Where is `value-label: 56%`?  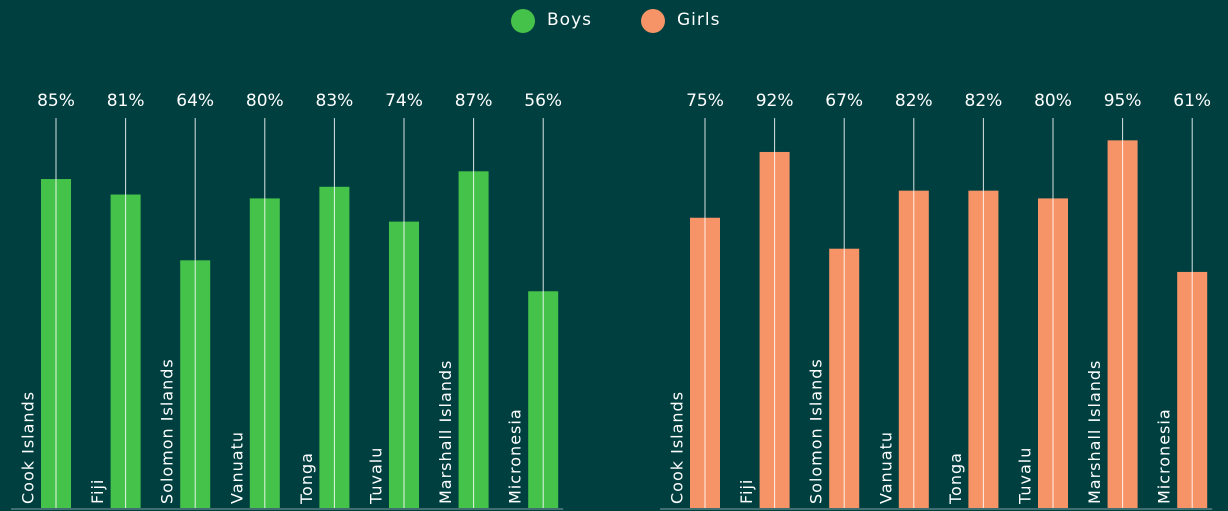
value-label: 56% is located at coordinates (543, 101).